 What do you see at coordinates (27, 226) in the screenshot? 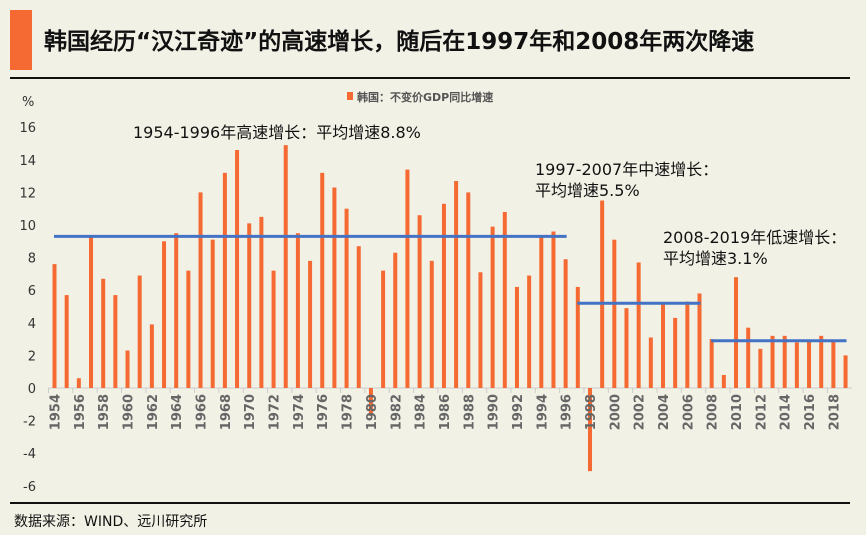
I see `y-tick-label: 10` at bounding box center [27, 226].